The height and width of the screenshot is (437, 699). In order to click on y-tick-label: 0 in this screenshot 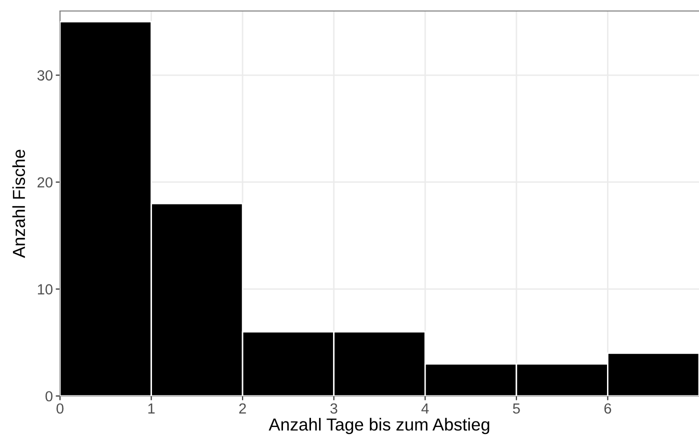, I will do `click(49, 396)`.